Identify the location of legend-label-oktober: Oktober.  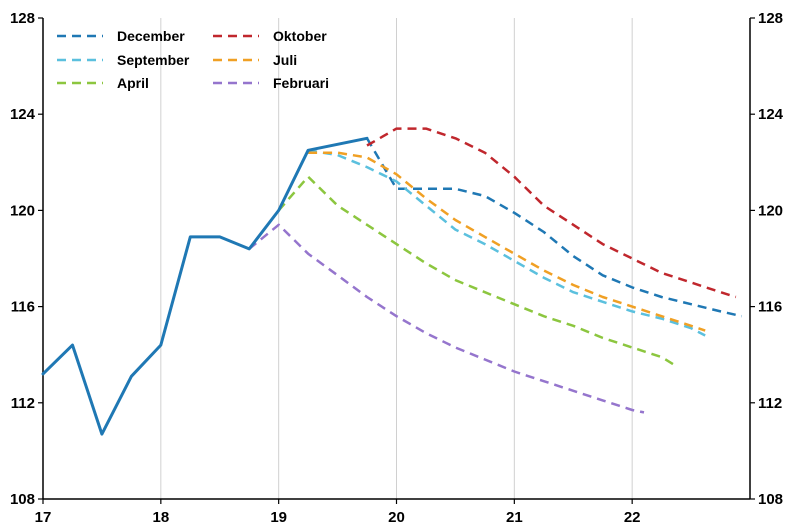
(300, 36).